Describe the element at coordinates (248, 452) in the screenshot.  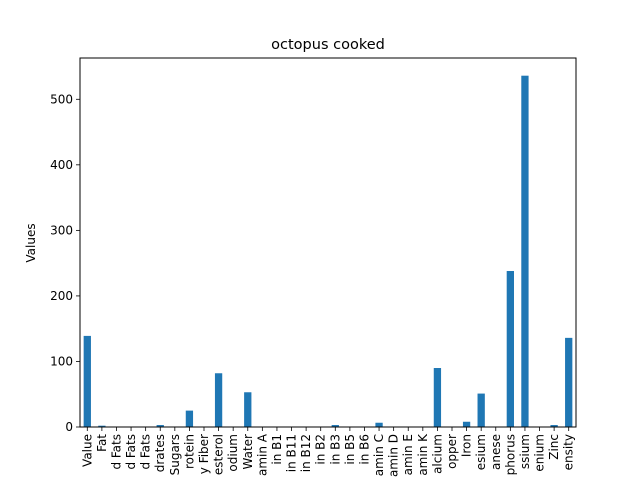
I see `x-tick-label: Water` at that location.